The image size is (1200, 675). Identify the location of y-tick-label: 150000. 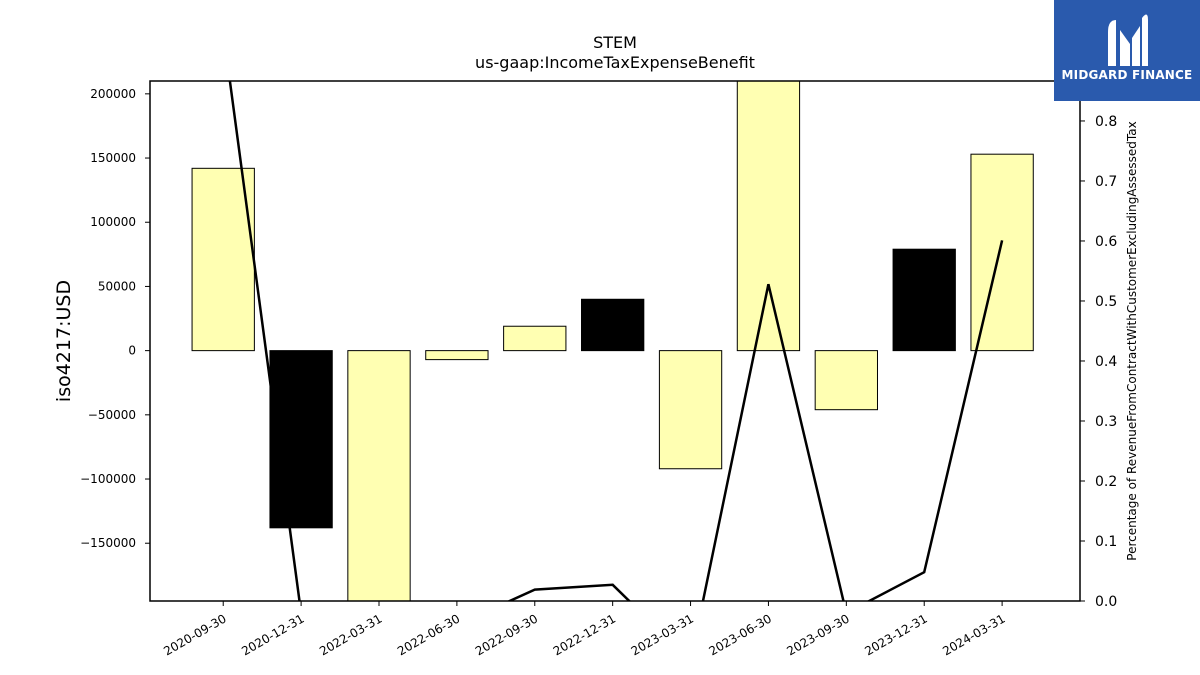
(113, 158).